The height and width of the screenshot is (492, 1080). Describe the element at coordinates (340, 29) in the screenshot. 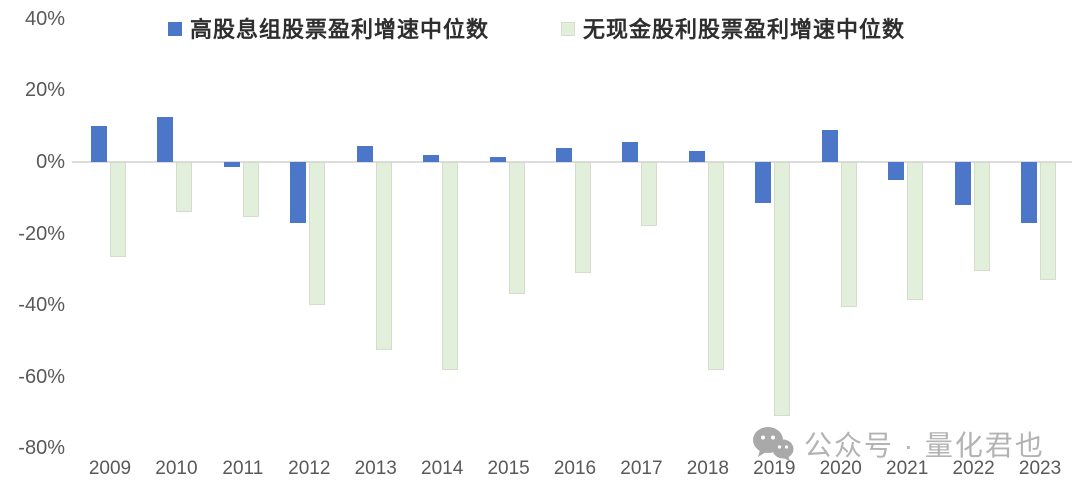

I see `legend-label-high-dividend: 高股息组股票盈利增速中位数` at that location.